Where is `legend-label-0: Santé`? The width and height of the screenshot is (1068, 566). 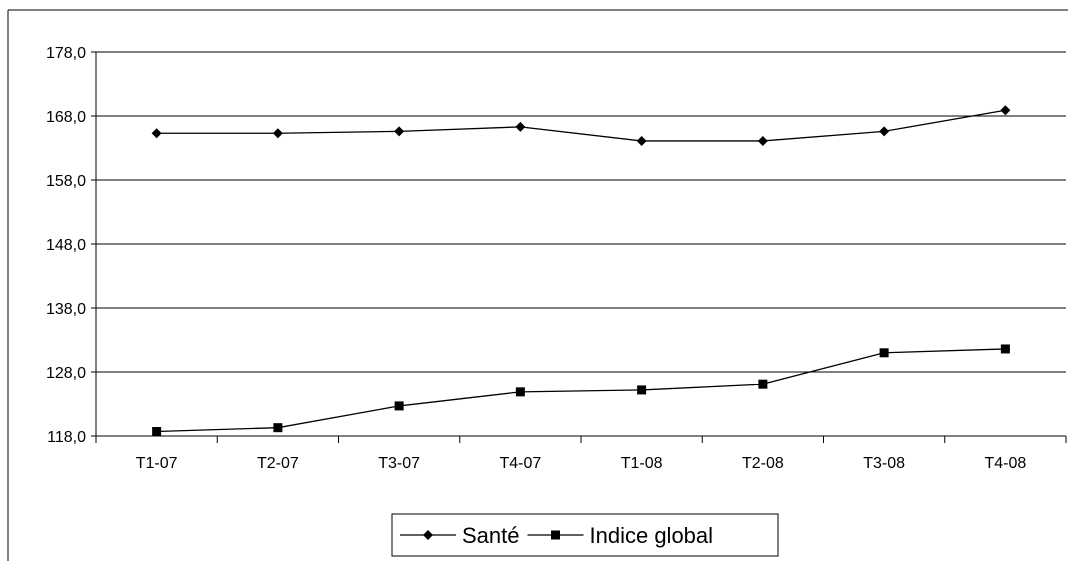 legend-label-0: Santé is located at coordinates (491, 535).